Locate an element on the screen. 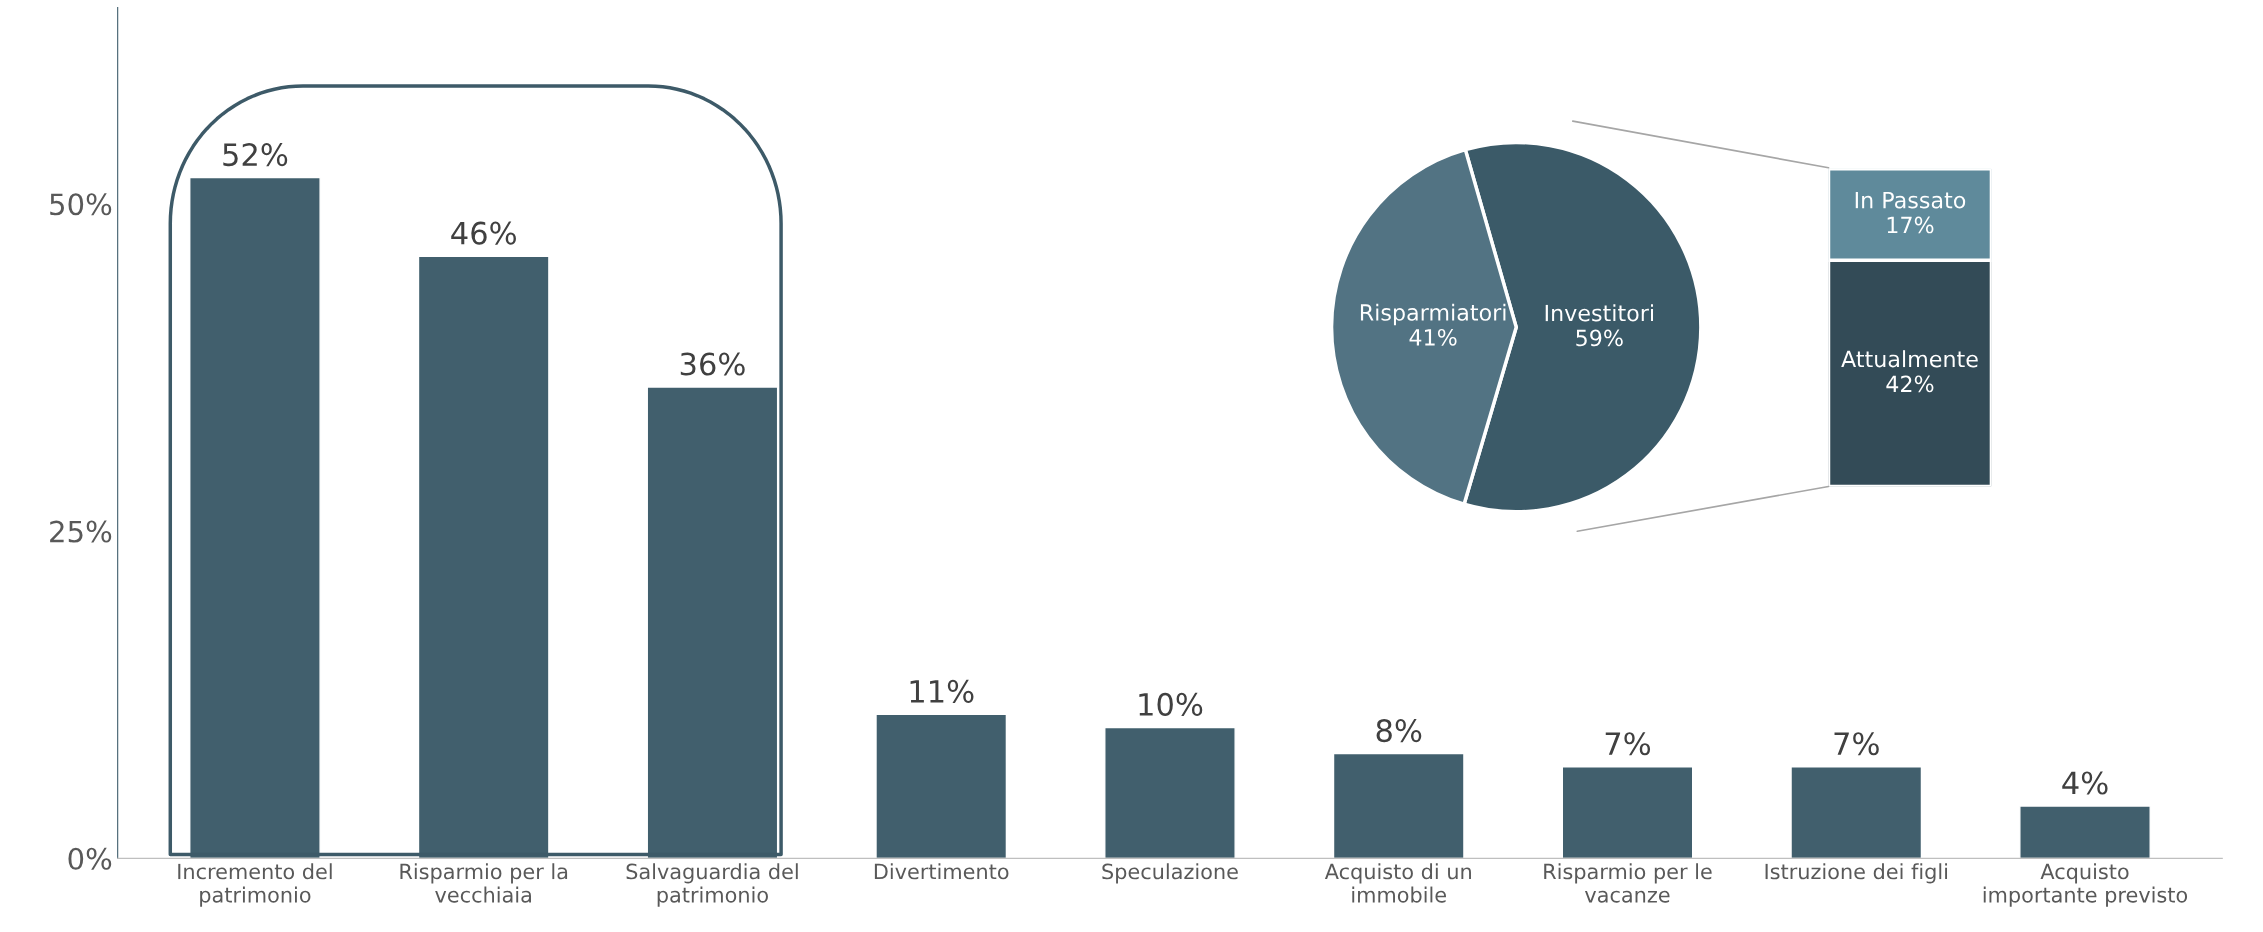  x-tick-label: Acquisto di un immobile is located at coordinates (1397, 883).